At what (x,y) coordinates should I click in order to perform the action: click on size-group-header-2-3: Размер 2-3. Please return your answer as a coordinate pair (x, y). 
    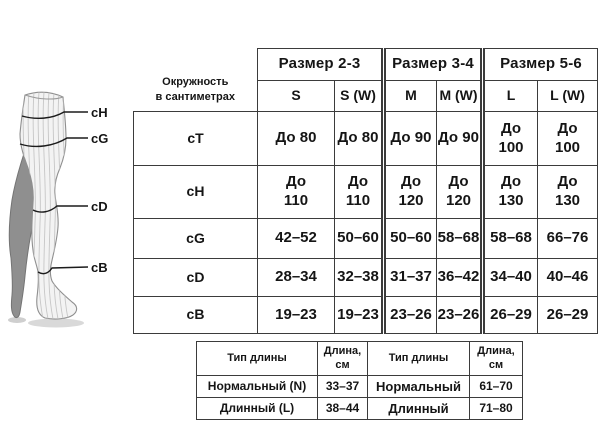
    Looking at the image, I should click on (320, 64).